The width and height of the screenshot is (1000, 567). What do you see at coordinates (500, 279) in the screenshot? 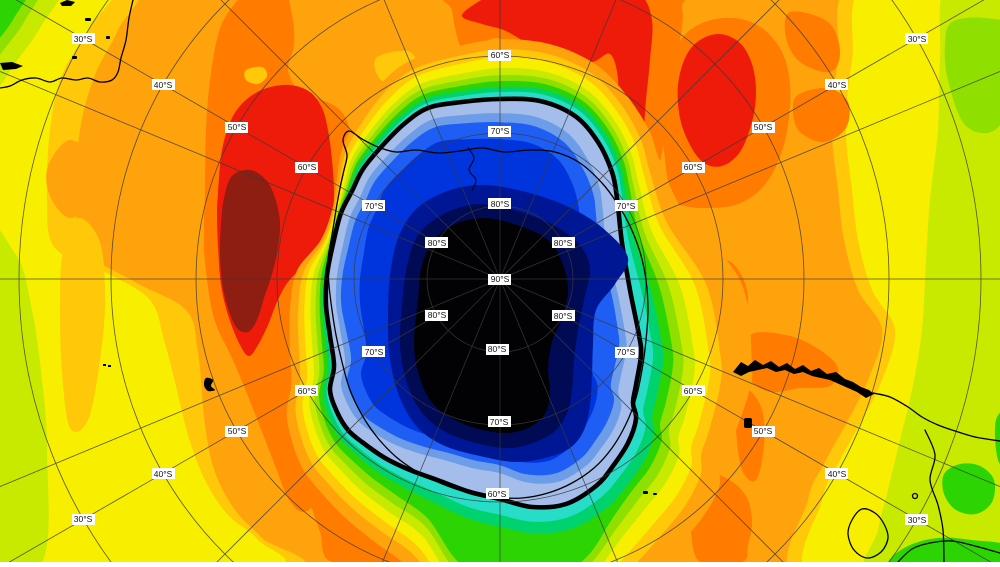
I see `svg-text: 90°S` at bounding box center [500, 279].